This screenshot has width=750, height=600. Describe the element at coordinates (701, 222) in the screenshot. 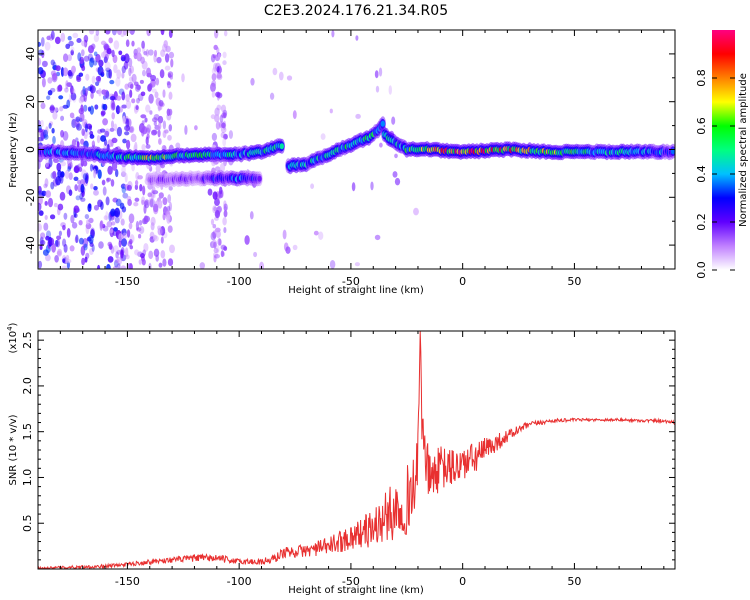

I see `colorbar-tick-label: 0.2` at that location.